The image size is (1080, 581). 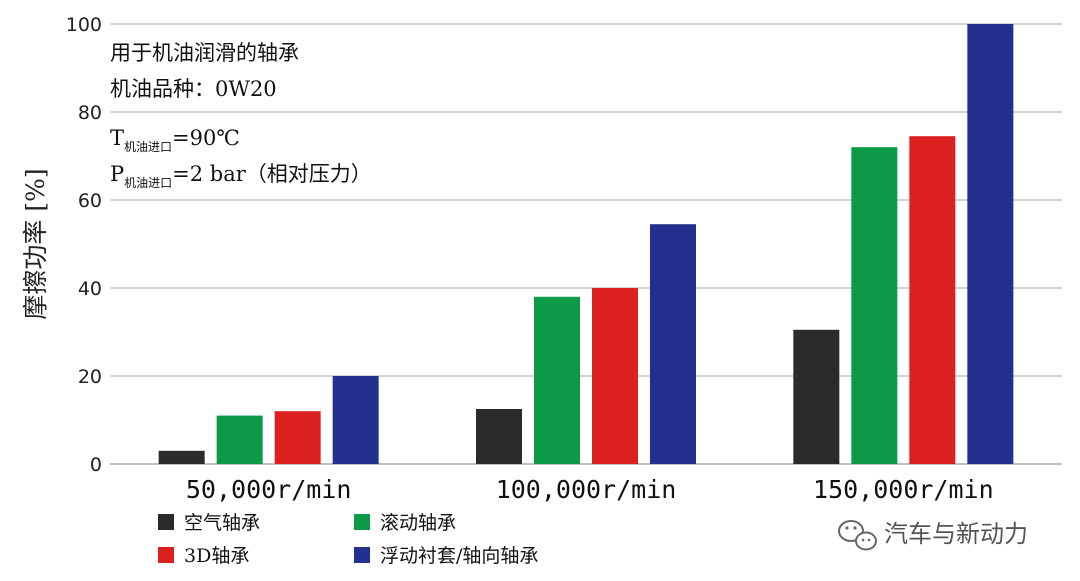 What do you see at coordinates (90, 113) in the screenshot?
I see `y-tick-label: 80` at bounding box center [90, 113].